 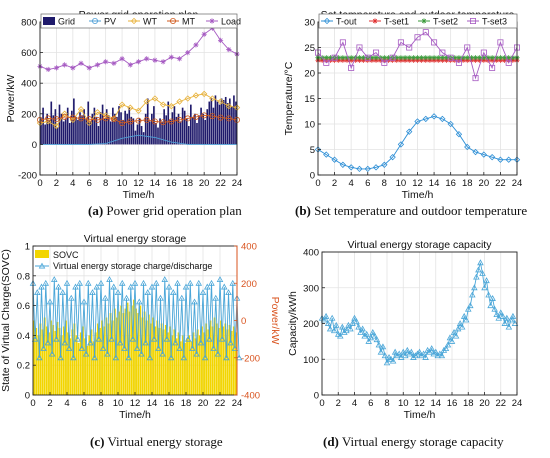 I want to click on y-axis-label: Power/kW, so click(x=11, y=98).